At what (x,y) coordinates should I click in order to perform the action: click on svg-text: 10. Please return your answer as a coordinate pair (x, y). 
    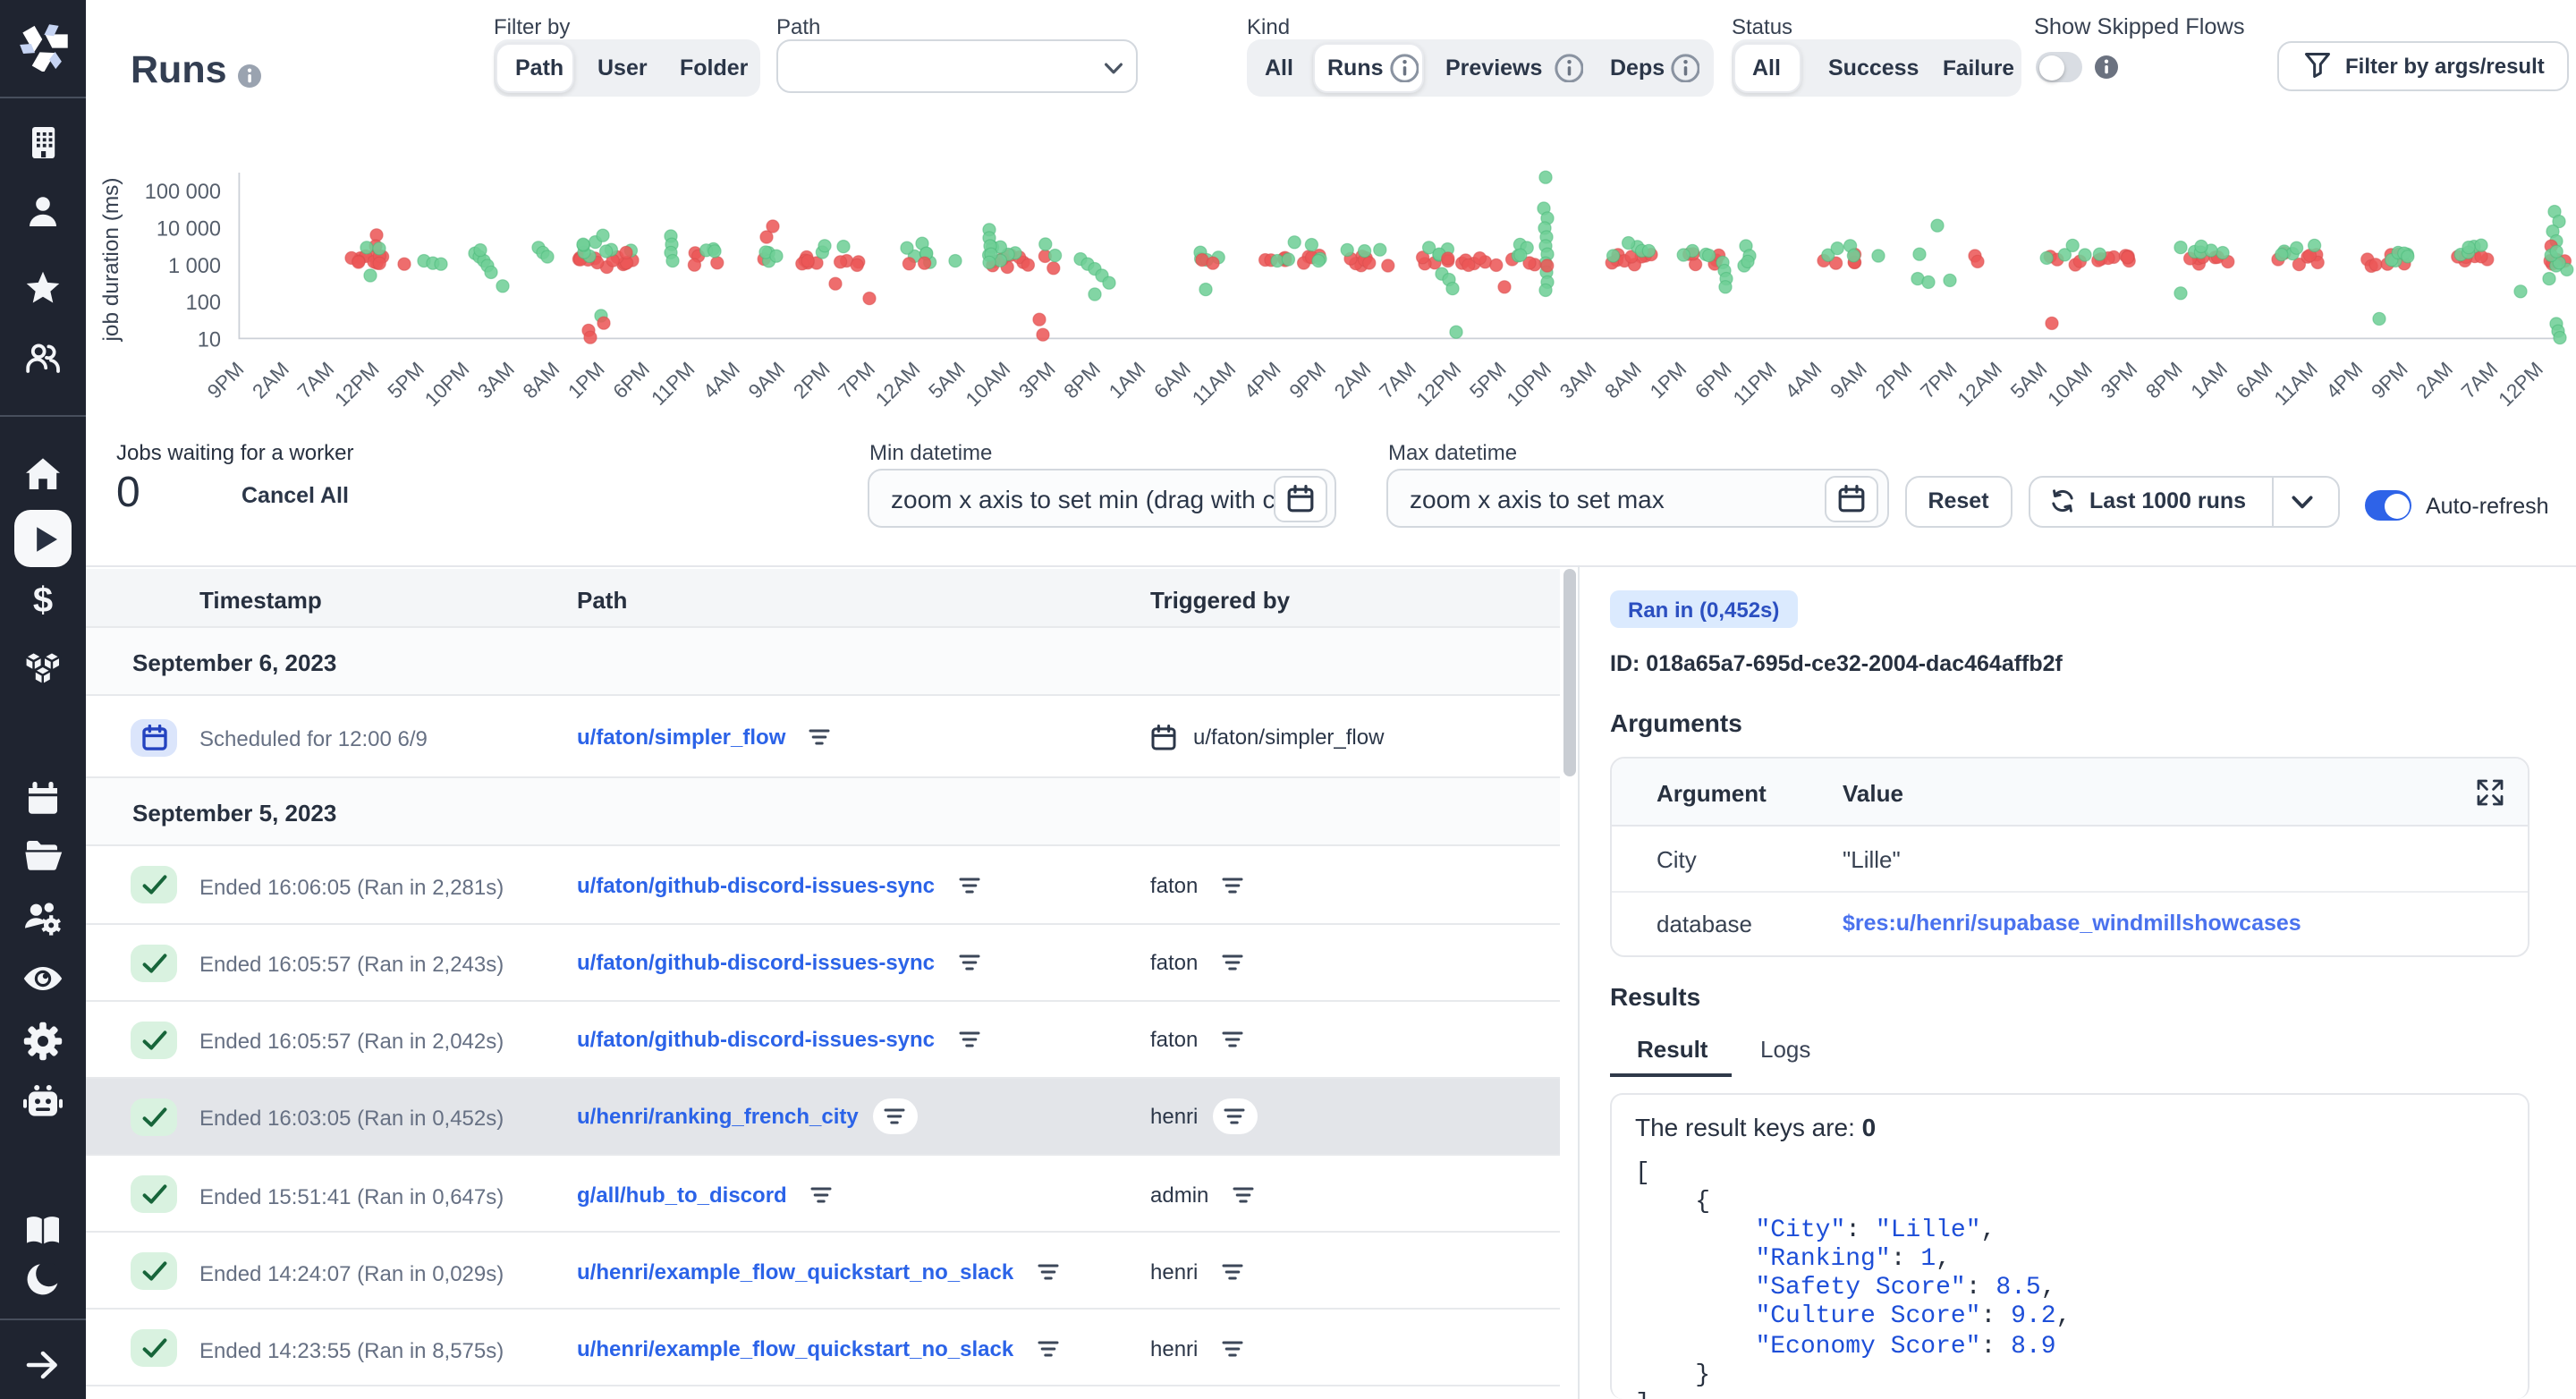
    Looking at the image, I should click on (209, 340).